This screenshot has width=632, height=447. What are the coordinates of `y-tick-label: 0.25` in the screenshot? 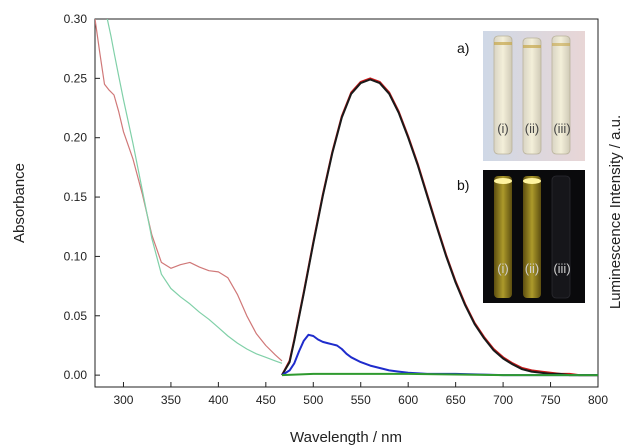 It's located at (76, 78).